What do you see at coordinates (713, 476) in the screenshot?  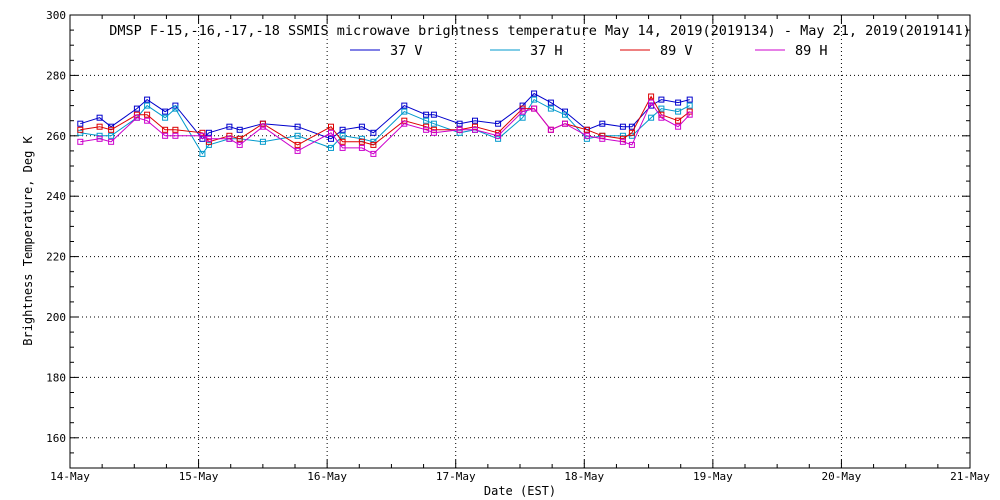 I see `x-tick-label: 19-May` at bounding box center [713, 476].